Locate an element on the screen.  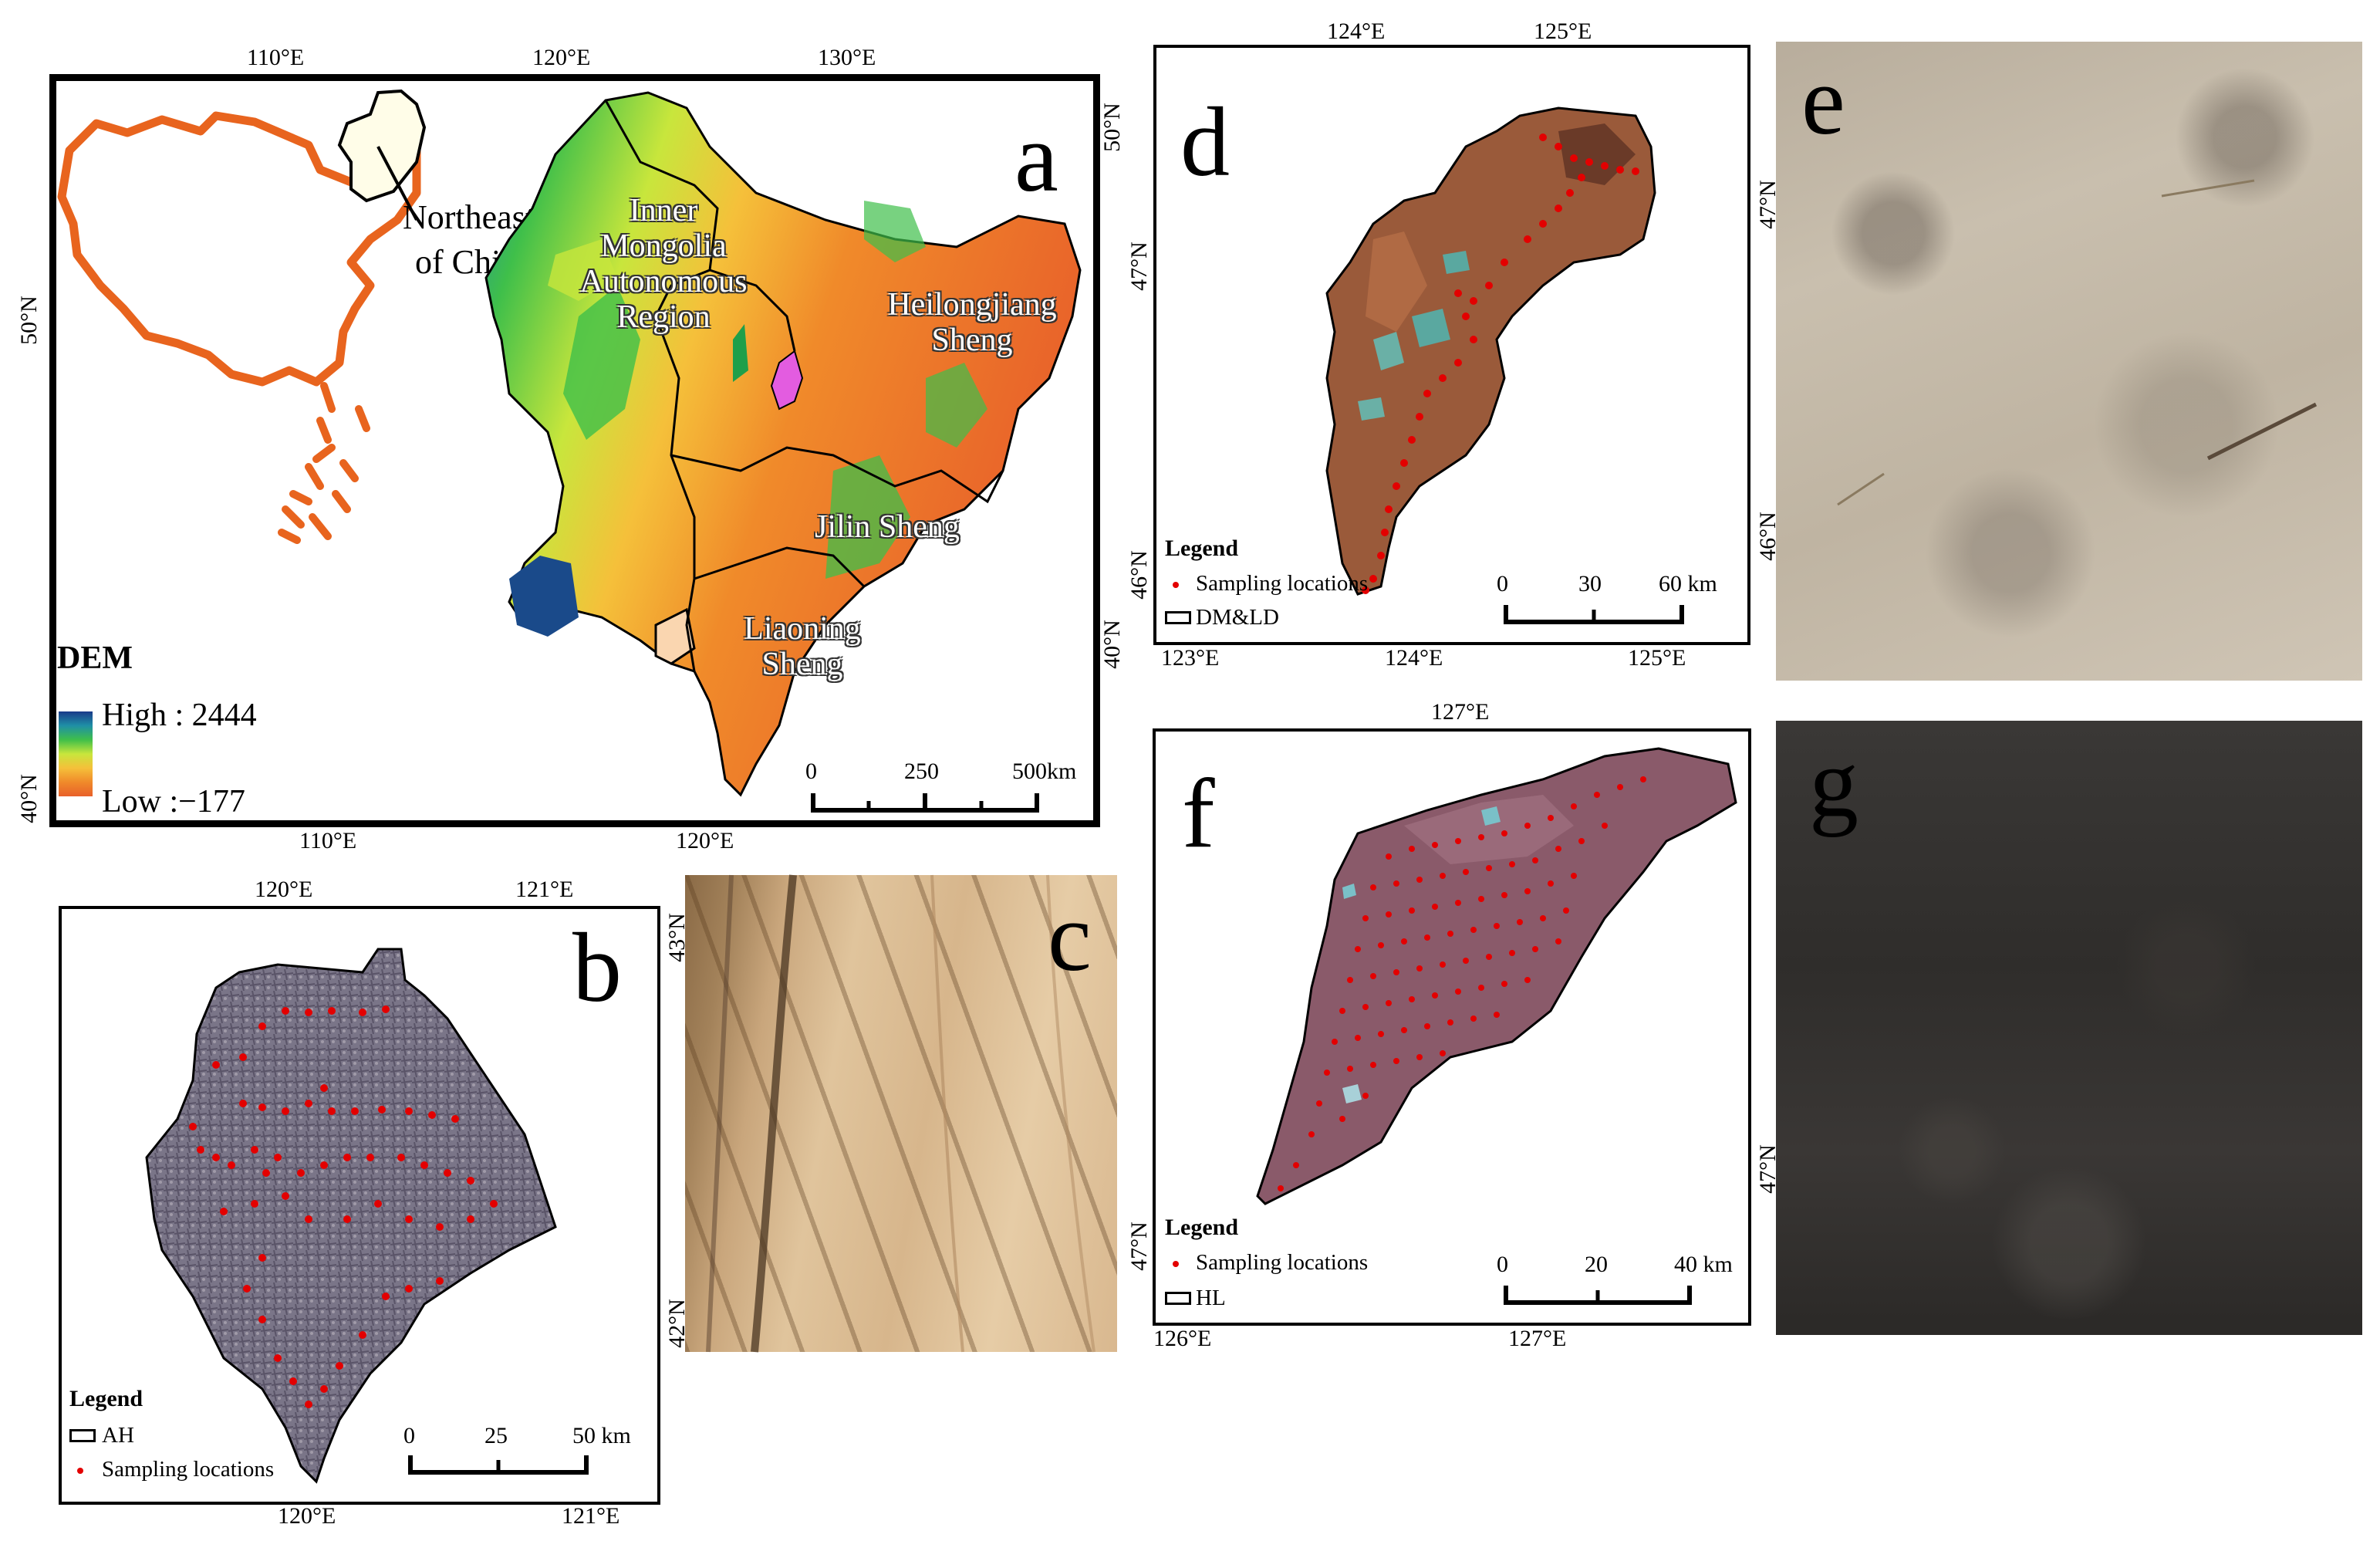
inset-label-line1: Northeast is located at coordinates (469, 217).